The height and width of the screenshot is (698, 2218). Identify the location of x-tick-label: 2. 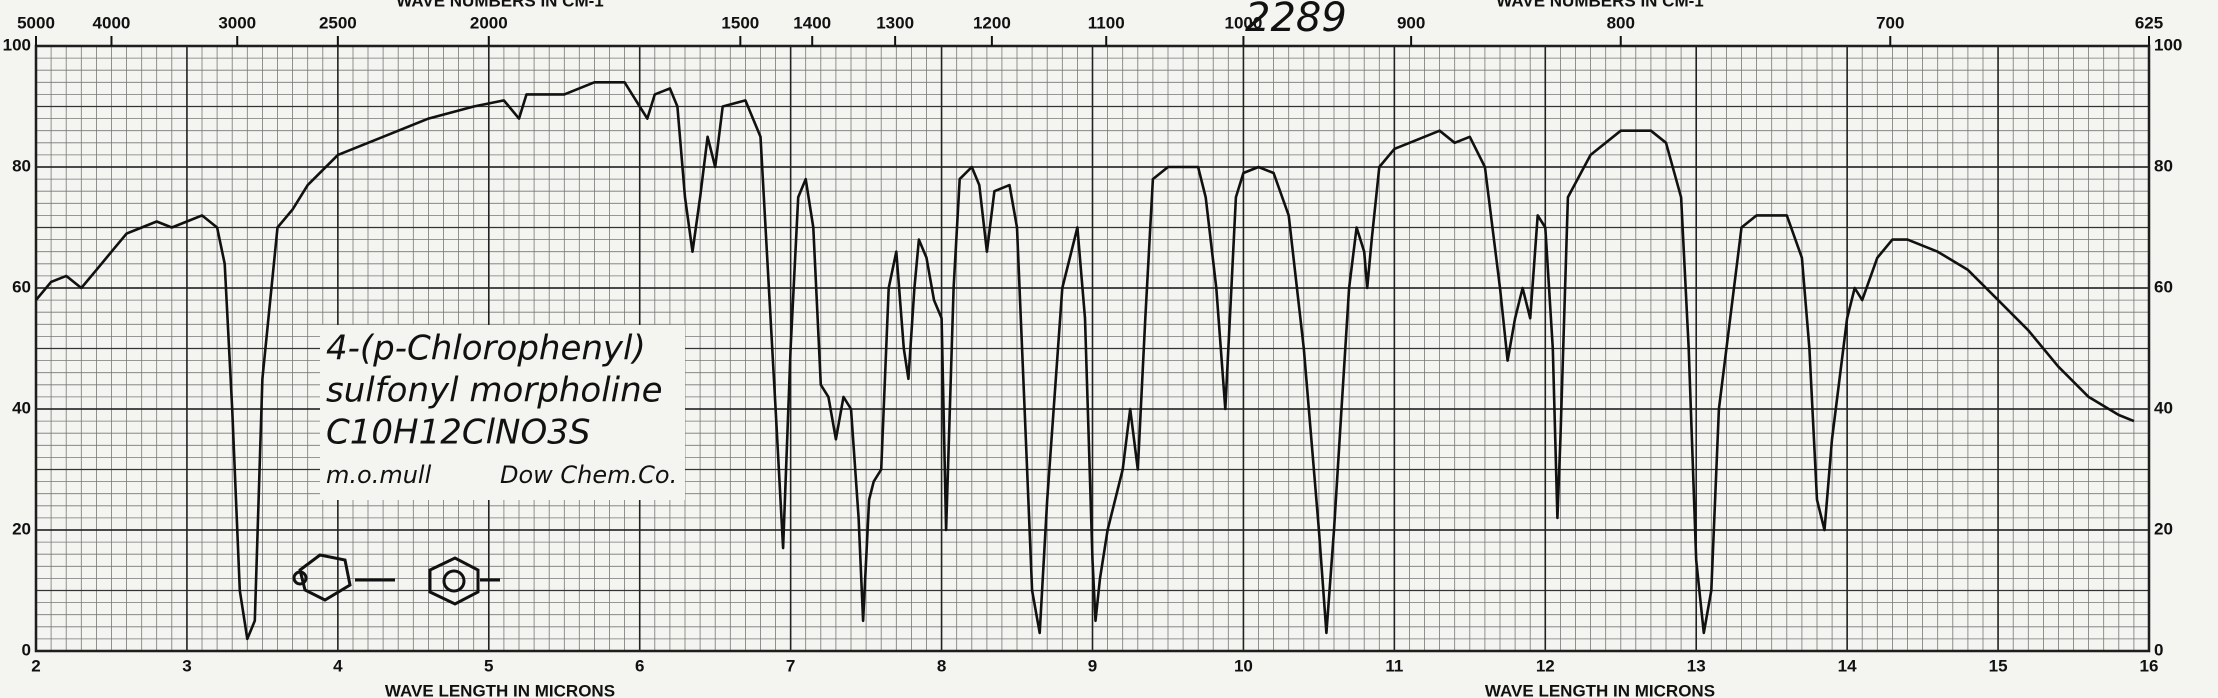
(35, 665).